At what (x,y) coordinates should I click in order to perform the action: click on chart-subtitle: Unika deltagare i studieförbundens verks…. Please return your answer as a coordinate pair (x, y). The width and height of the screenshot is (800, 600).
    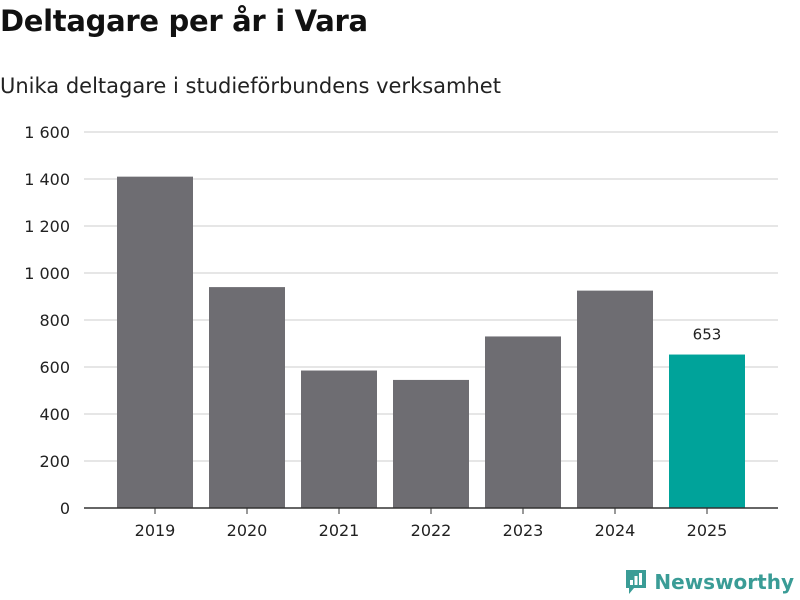
    Looking at the image, I should click on (250, 86).